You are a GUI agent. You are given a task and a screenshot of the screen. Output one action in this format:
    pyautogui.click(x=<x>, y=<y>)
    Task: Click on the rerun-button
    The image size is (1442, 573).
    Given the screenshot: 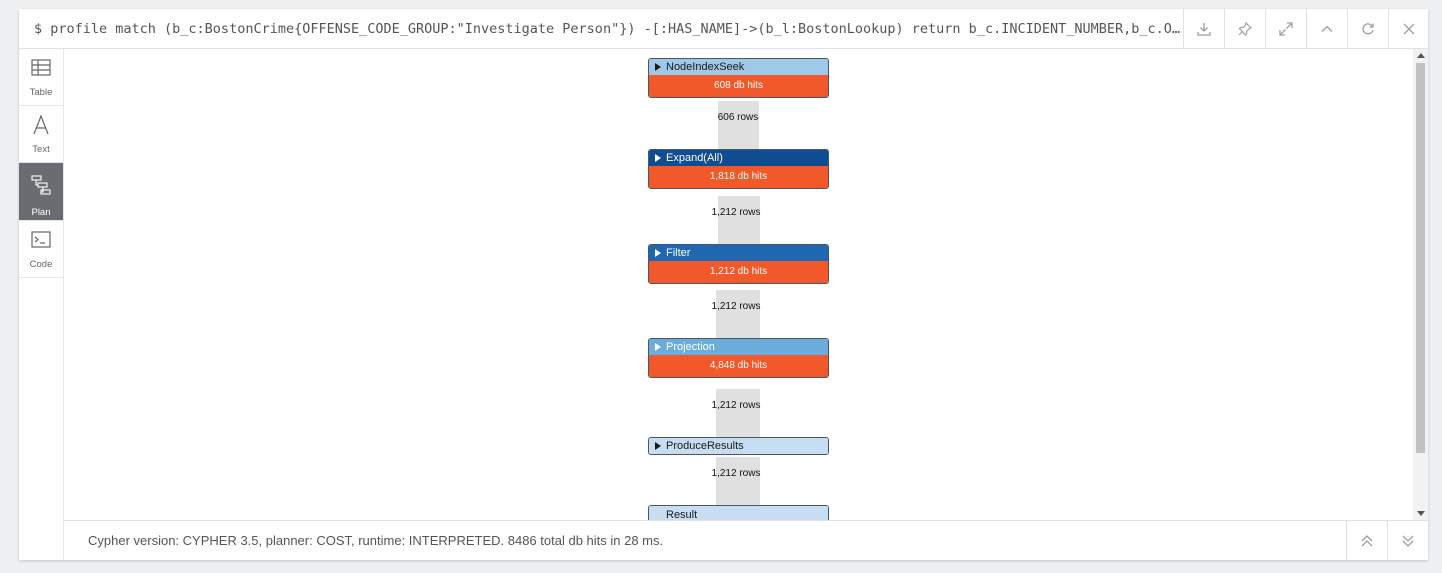 What is the action you would take?
    pyautogui.click(x=1367, y=28)
    